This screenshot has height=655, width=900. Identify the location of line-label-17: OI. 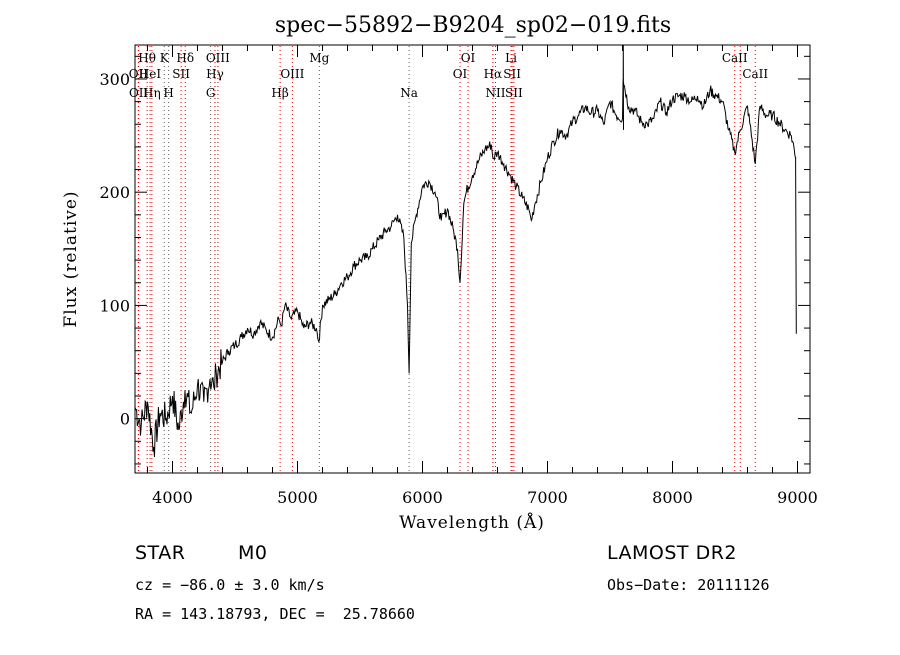
(460, 74).